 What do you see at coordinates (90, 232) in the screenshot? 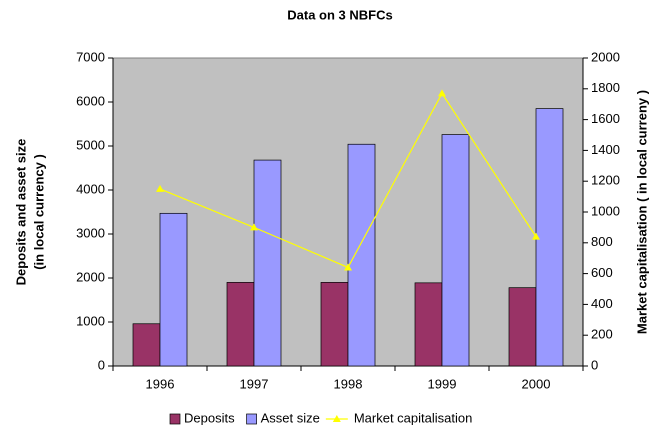
I see `y-tick-label: 3000` at bounding box center [90, 232].